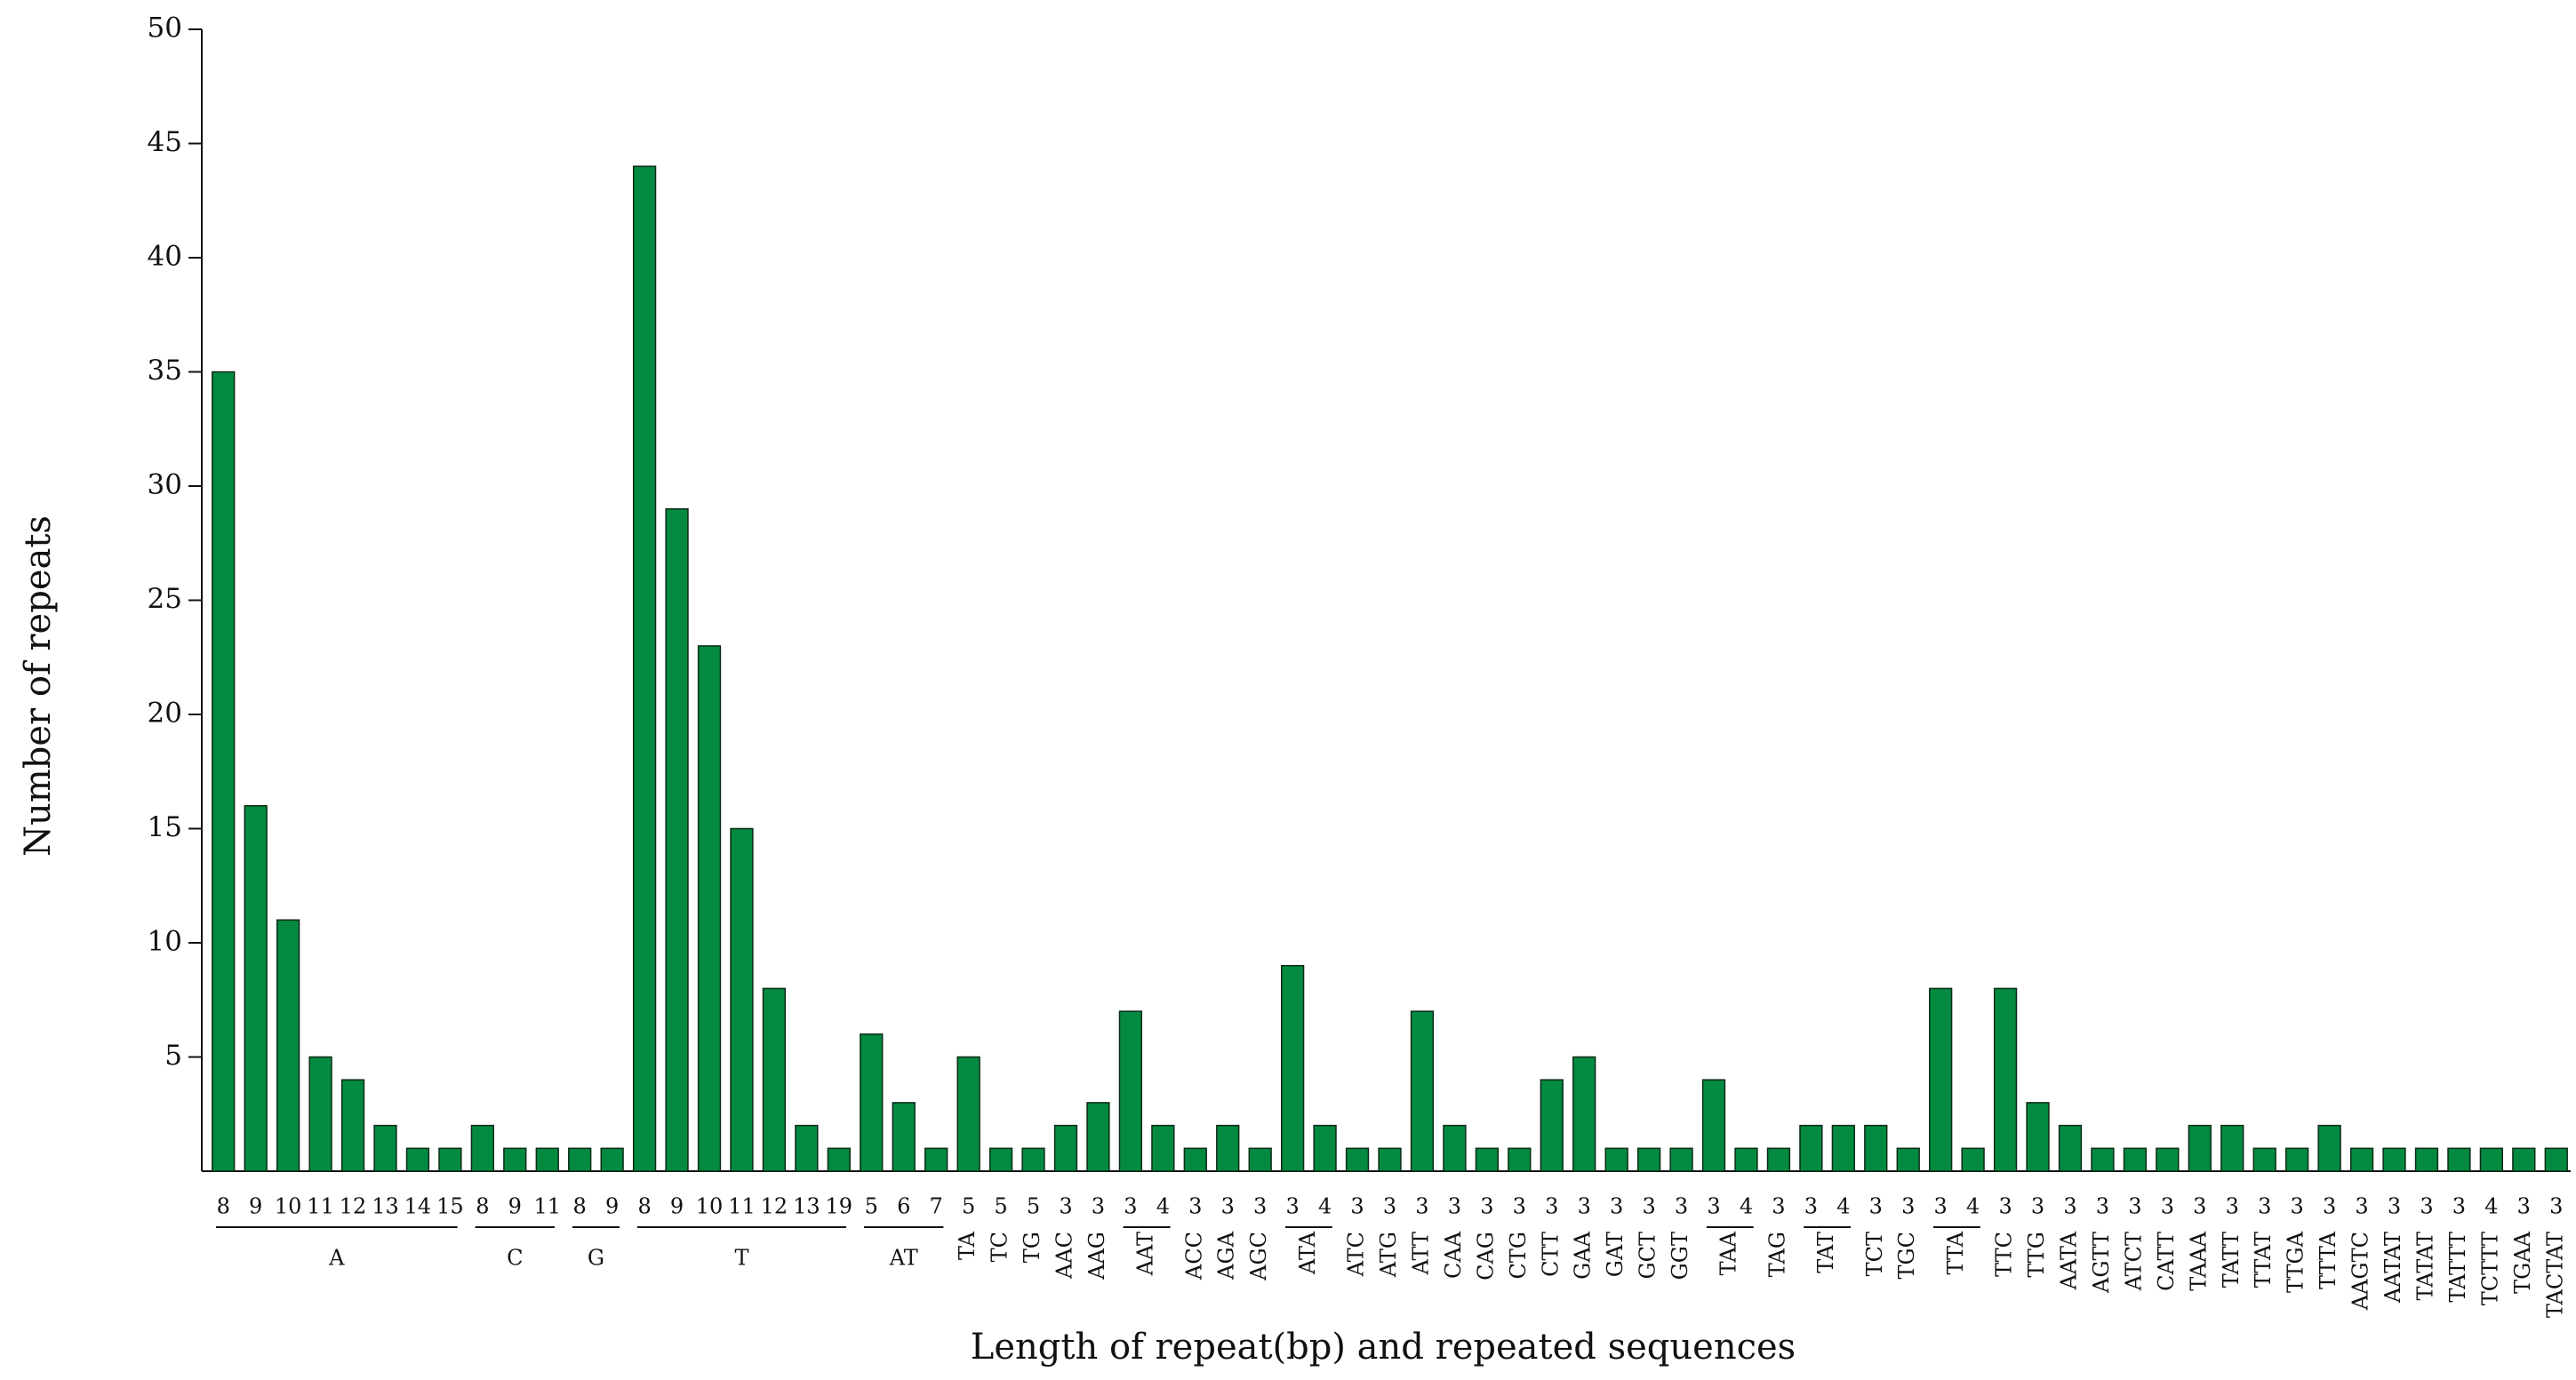 The height and width of the screenshot is (1380, 2576). What do you see at coordinates (2360, 1271) in the screenshot?
I see `group-label: AAGTC` at bounding box center [2360, 1271].